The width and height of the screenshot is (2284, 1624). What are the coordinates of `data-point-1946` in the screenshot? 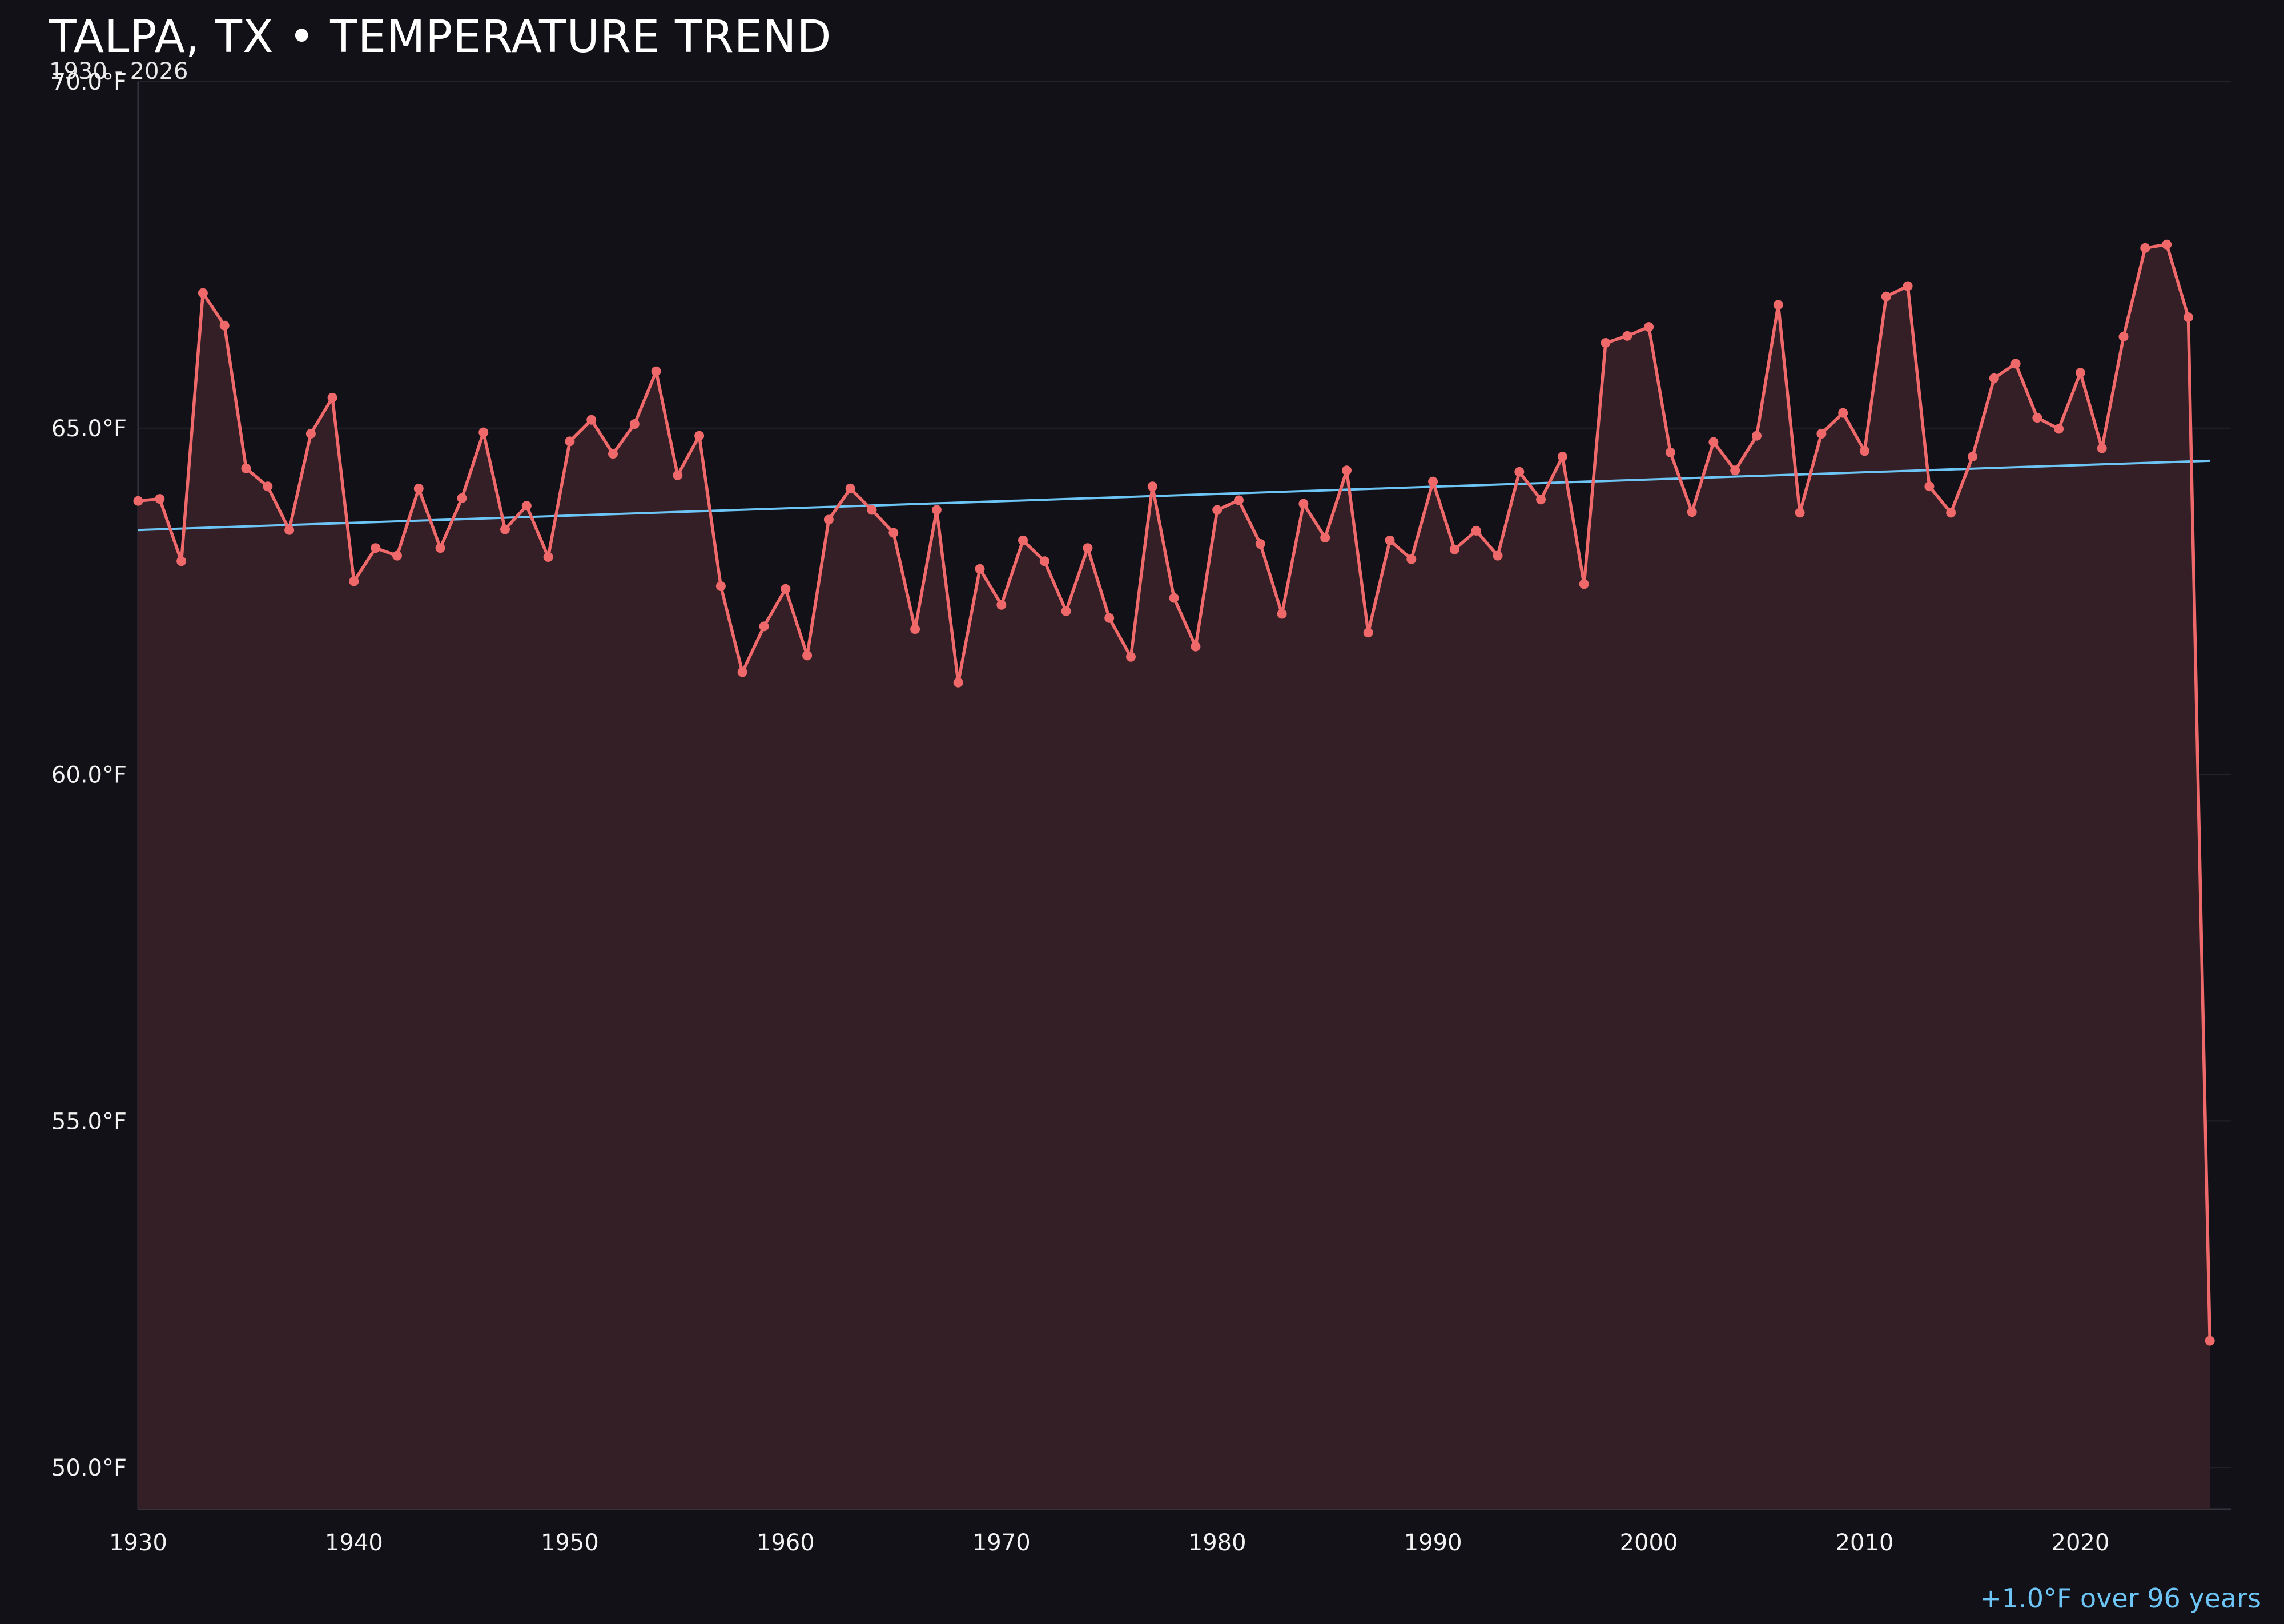 It's located at (483, 432).